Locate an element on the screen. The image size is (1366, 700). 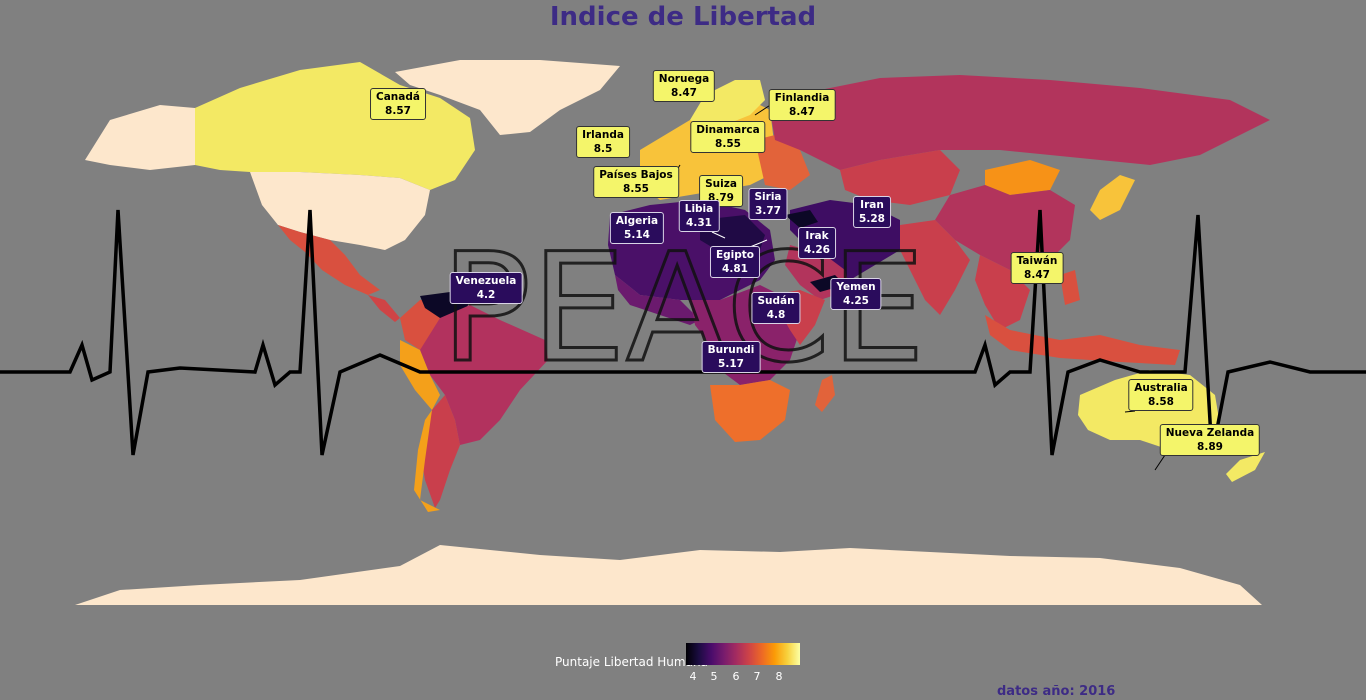
country-label: Países Bajos 8.55 is located at coordinates (636, 182).